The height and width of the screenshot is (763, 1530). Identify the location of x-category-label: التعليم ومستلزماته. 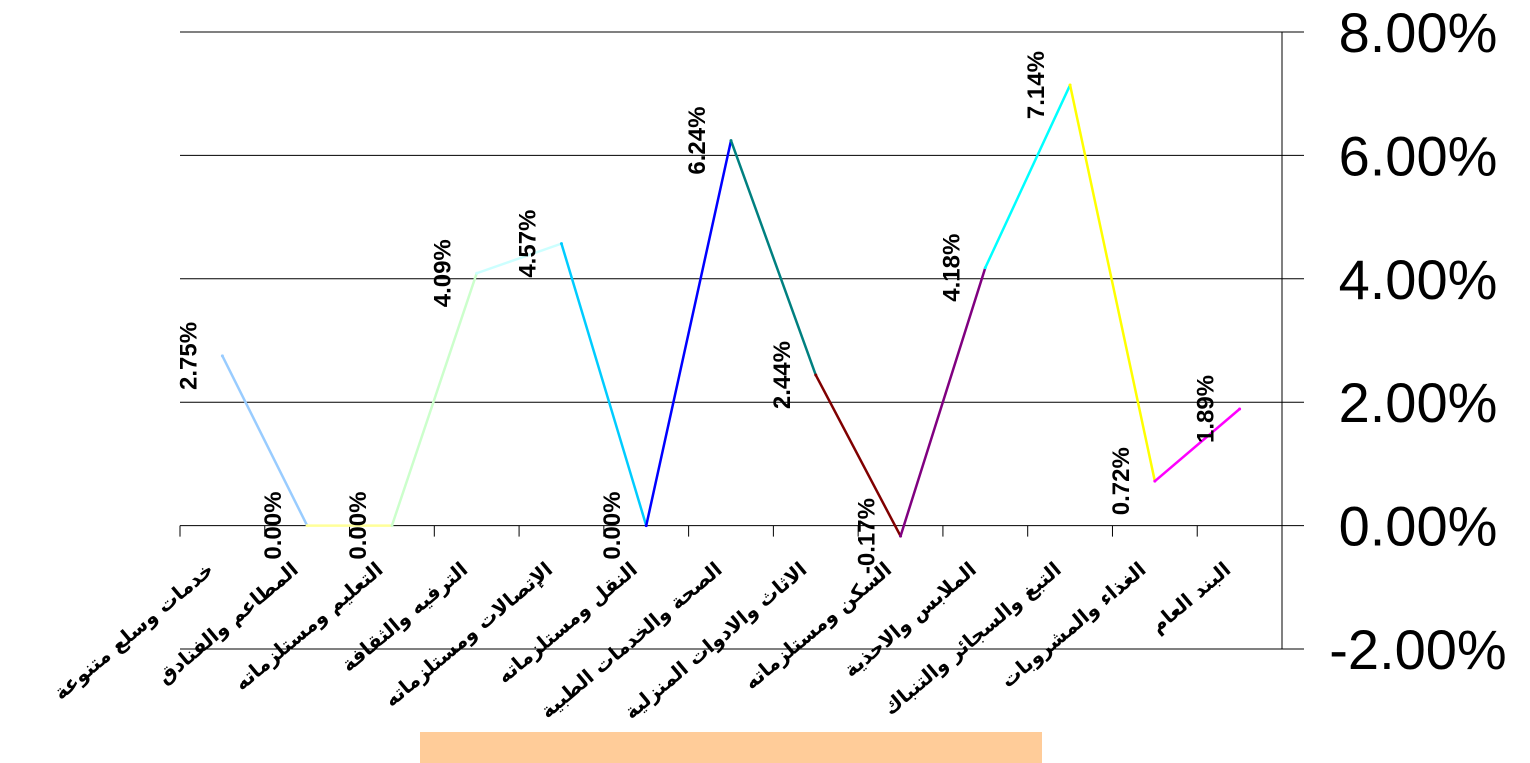
(308, 626).